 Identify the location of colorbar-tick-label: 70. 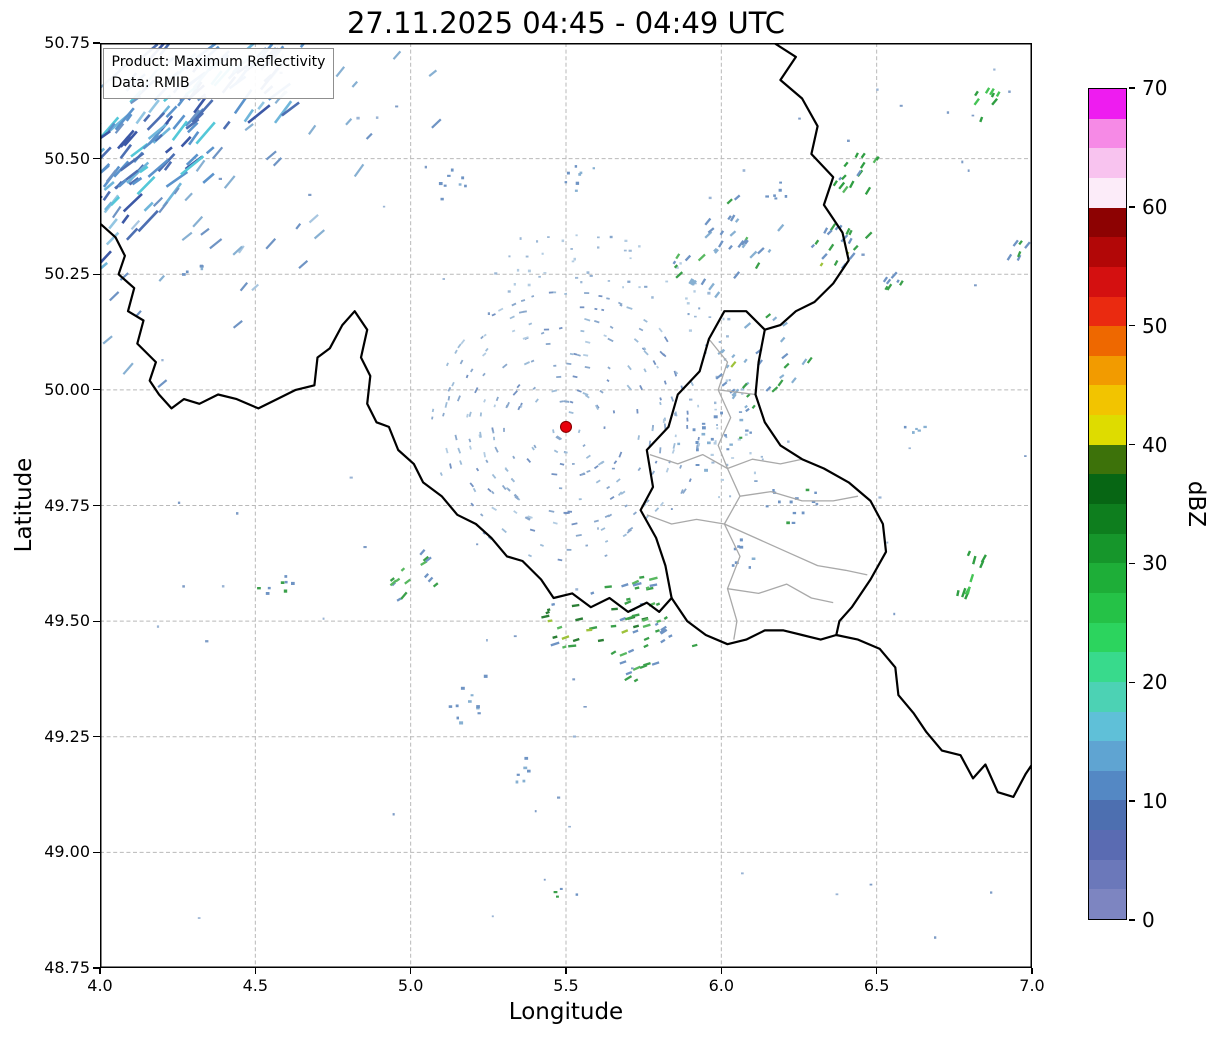
(1155, 88).